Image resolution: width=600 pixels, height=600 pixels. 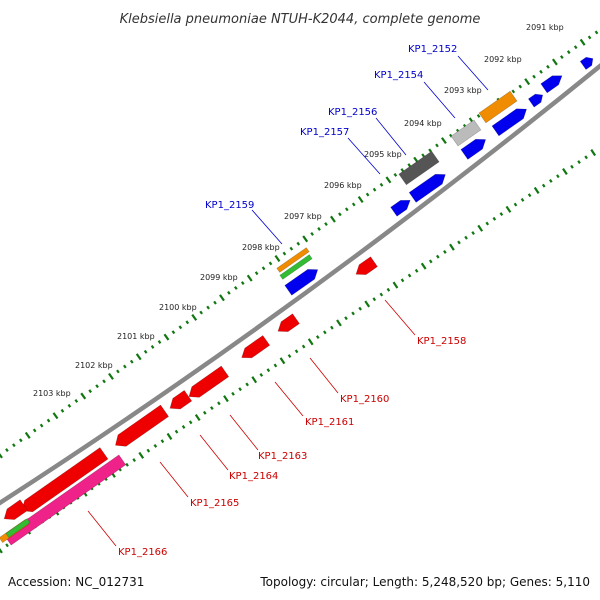 I want to click on forward-gene-label: KP1_2157, so click(x=324, y=132).